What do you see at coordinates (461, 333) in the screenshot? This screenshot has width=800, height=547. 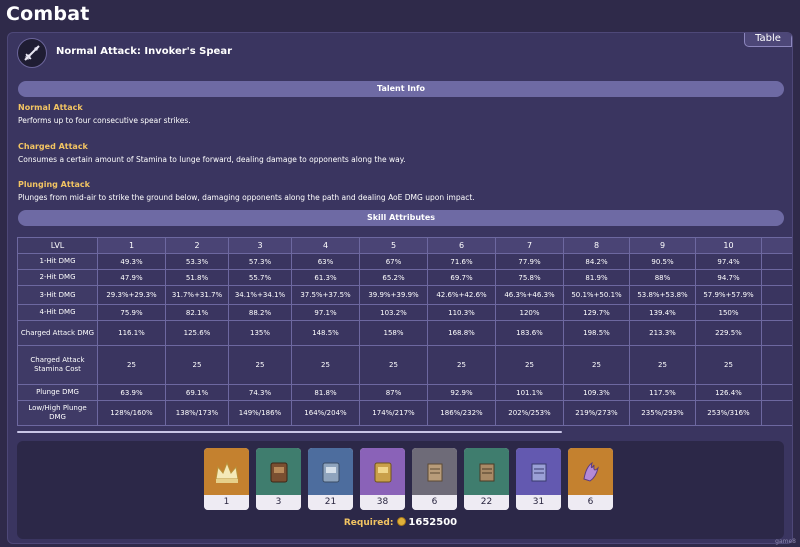 I see `table-cell: 168.8%` at bounding box center [461, 333].